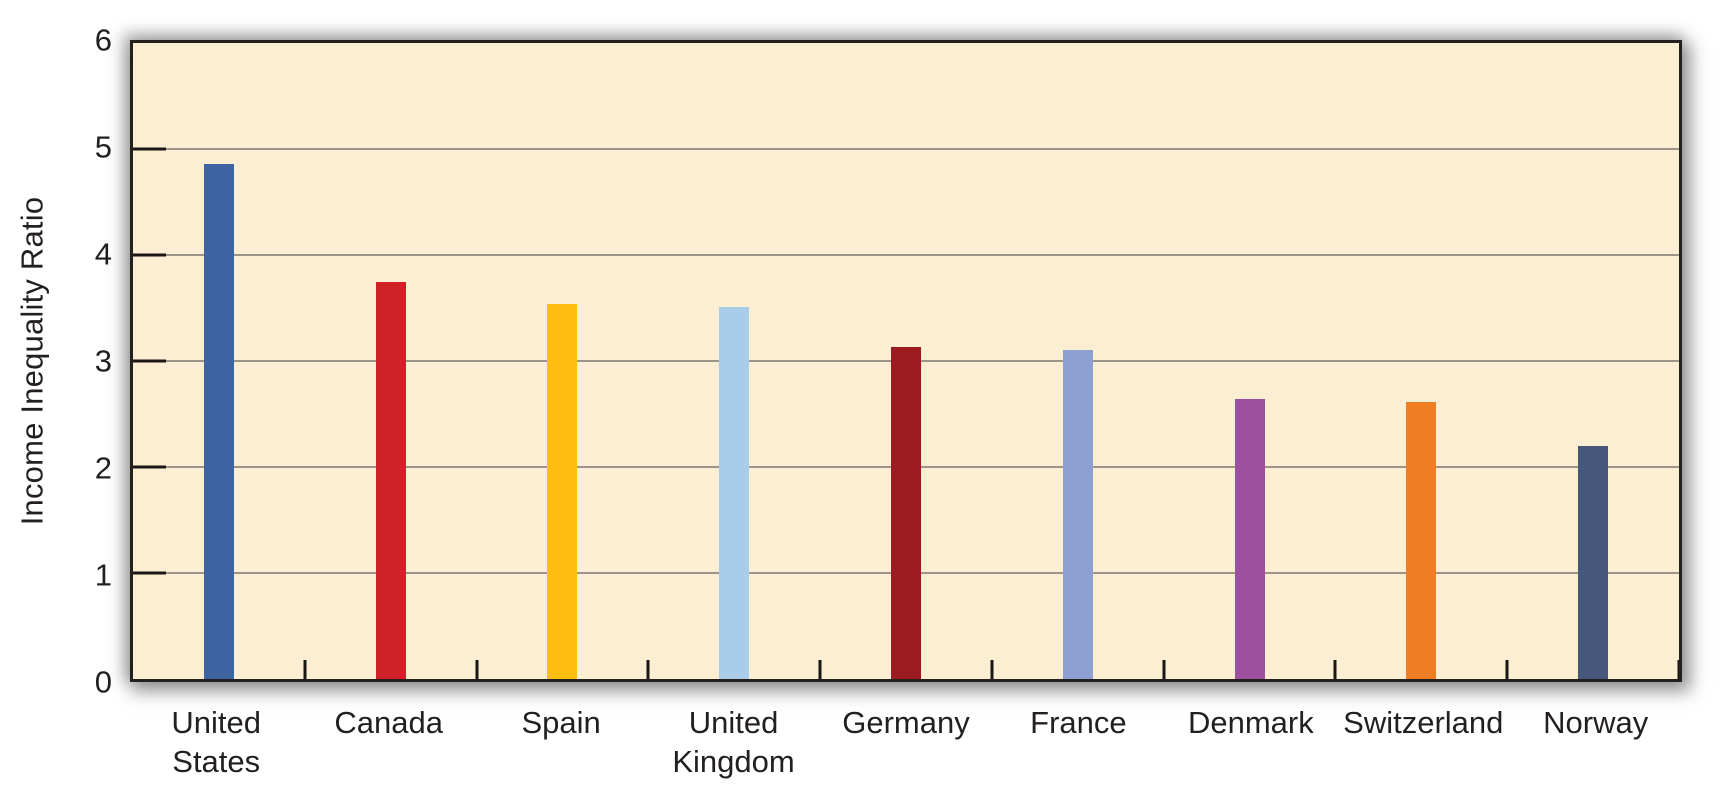 The image size is (1723, 785). I want to click on bar-france, so click(1077, 514).